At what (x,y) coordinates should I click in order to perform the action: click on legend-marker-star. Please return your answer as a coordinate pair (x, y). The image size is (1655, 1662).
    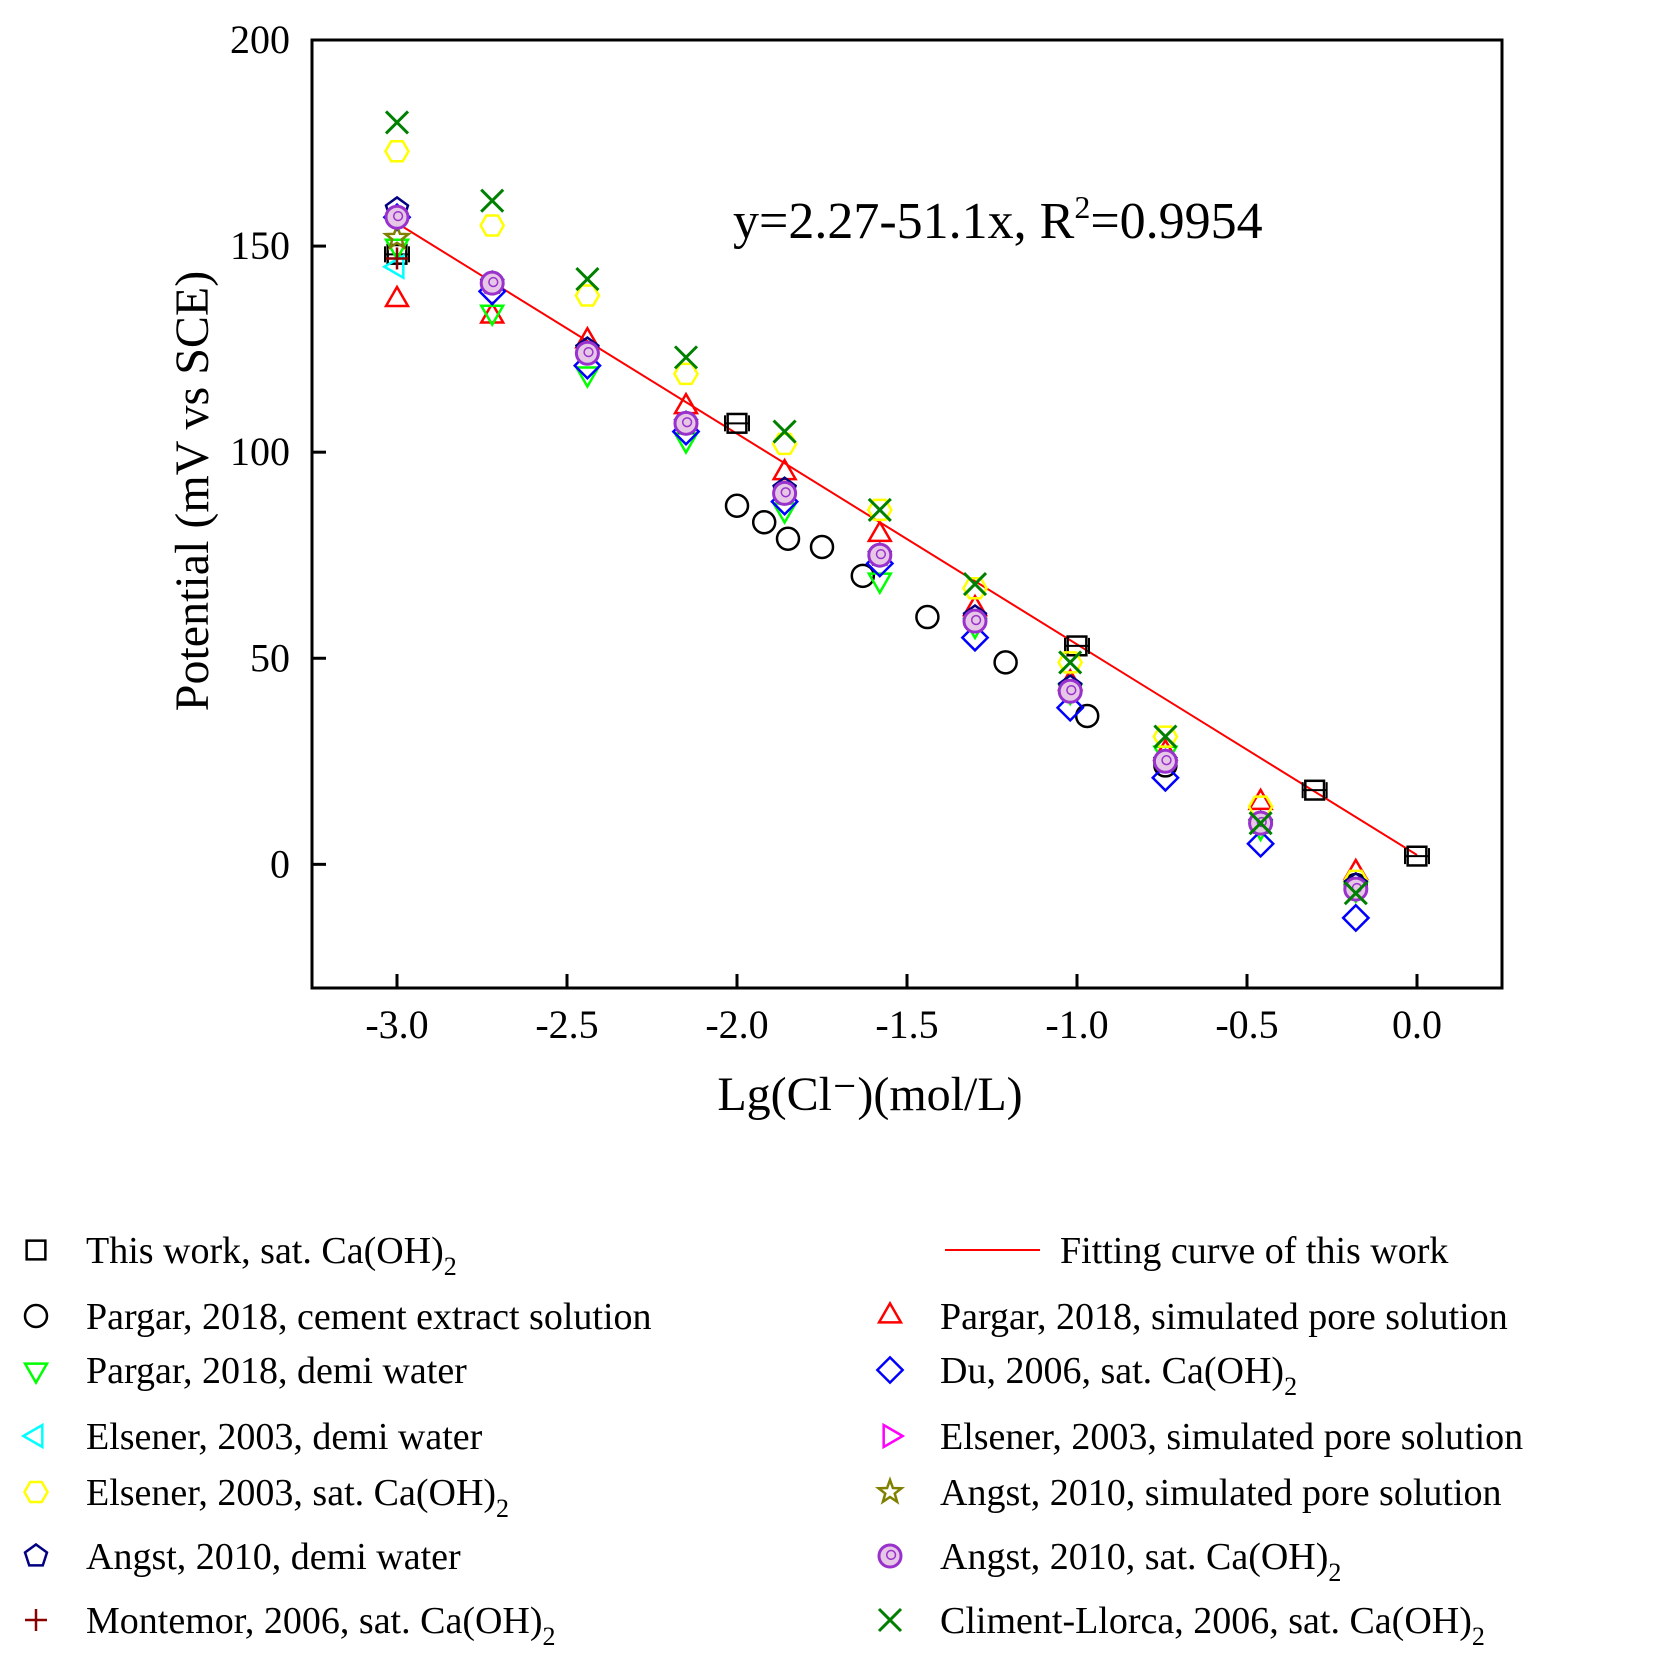
    Looking at the image, I should click on (890, 1490).